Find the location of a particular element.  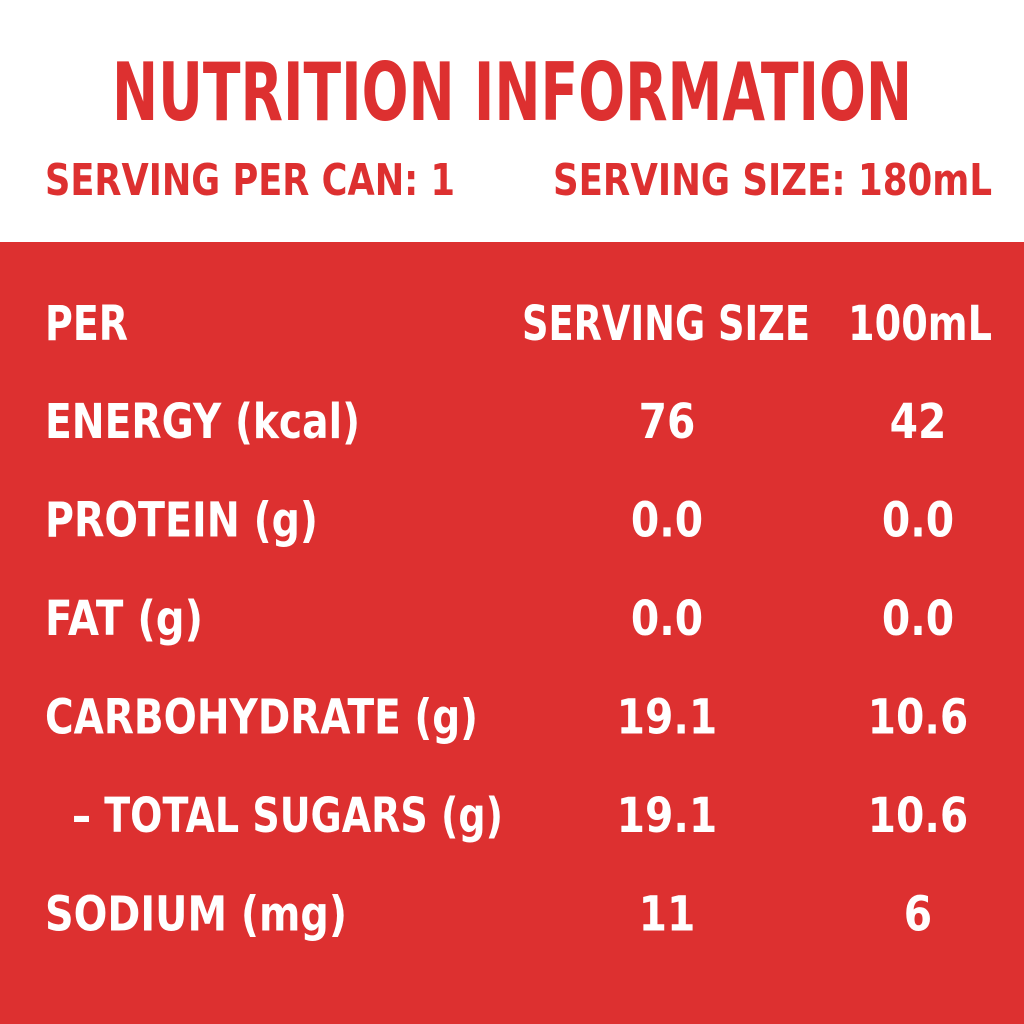

row-label: SODIUM (mg) is located at coordinates (196, 915).